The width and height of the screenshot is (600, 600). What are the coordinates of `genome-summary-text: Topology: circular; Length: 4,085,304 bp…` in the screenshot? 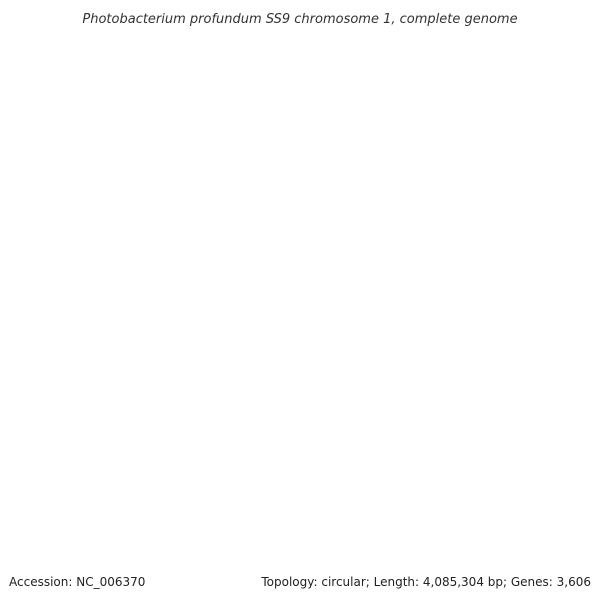 It's located at (425, 582).